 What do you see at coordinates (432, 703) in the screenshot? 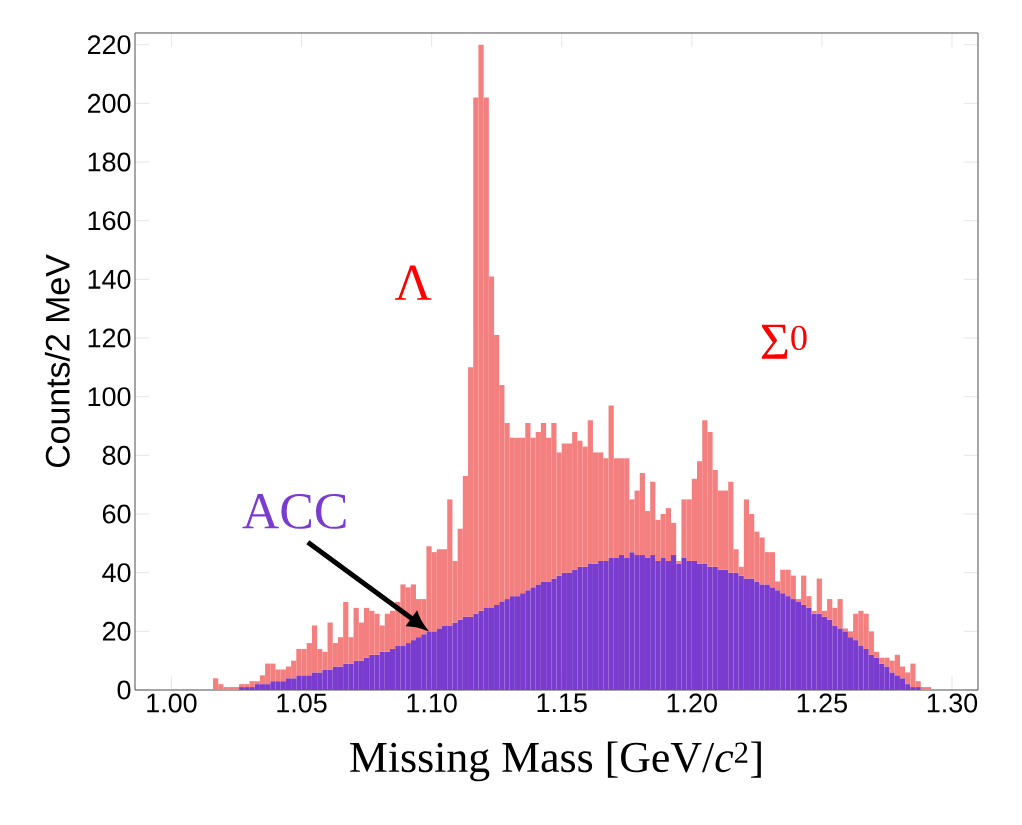
I see `x-tick-label: 1.10` at bounding box center [432, 703].